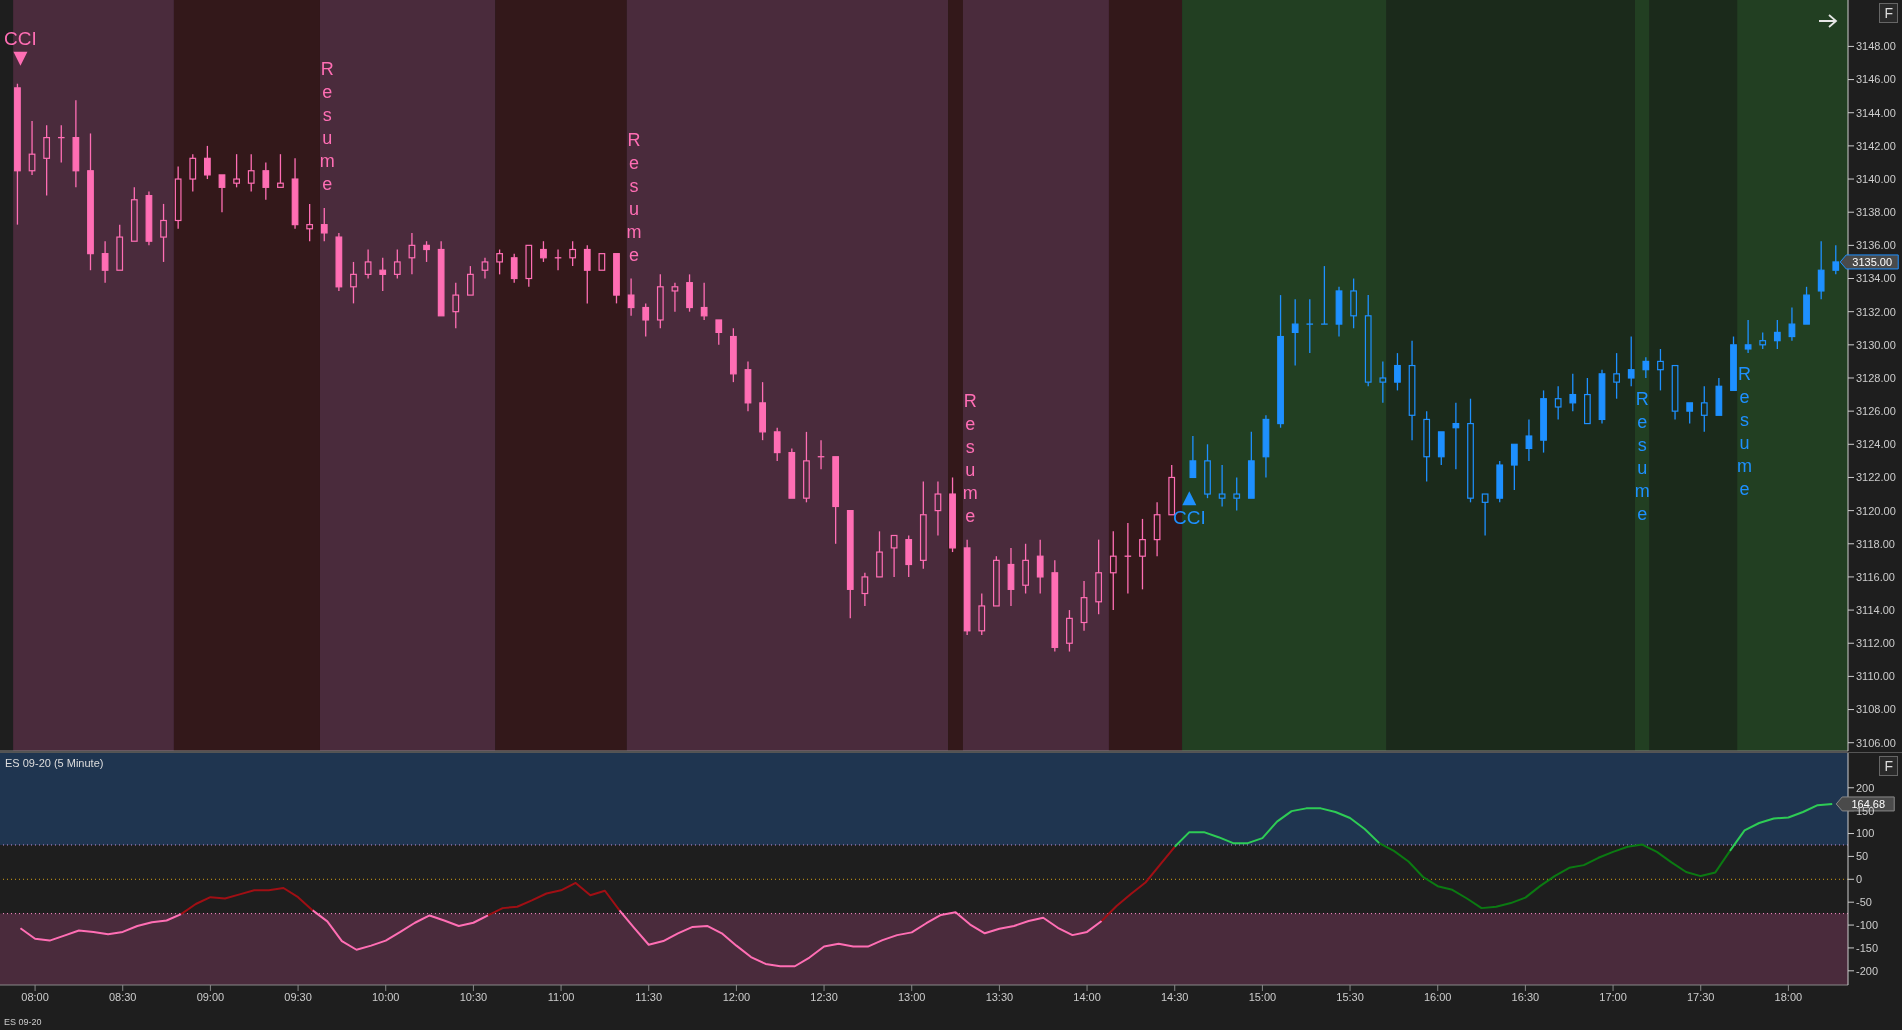 The width and height of the screenshot is (1902, 1030). I want to click on y-tick-label: 3116.00, so click(1875, 576).